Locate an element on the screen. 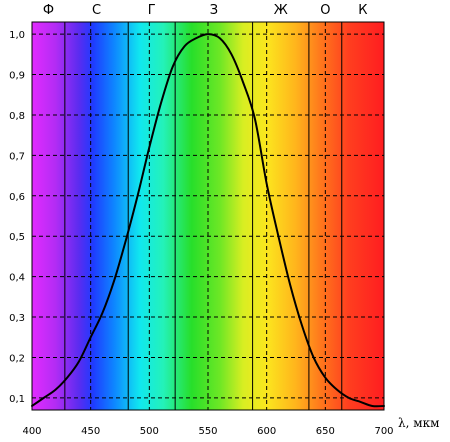  x-tick-labels: 400 450 500 550 600 650 700 is located at coordinates (207, 431).